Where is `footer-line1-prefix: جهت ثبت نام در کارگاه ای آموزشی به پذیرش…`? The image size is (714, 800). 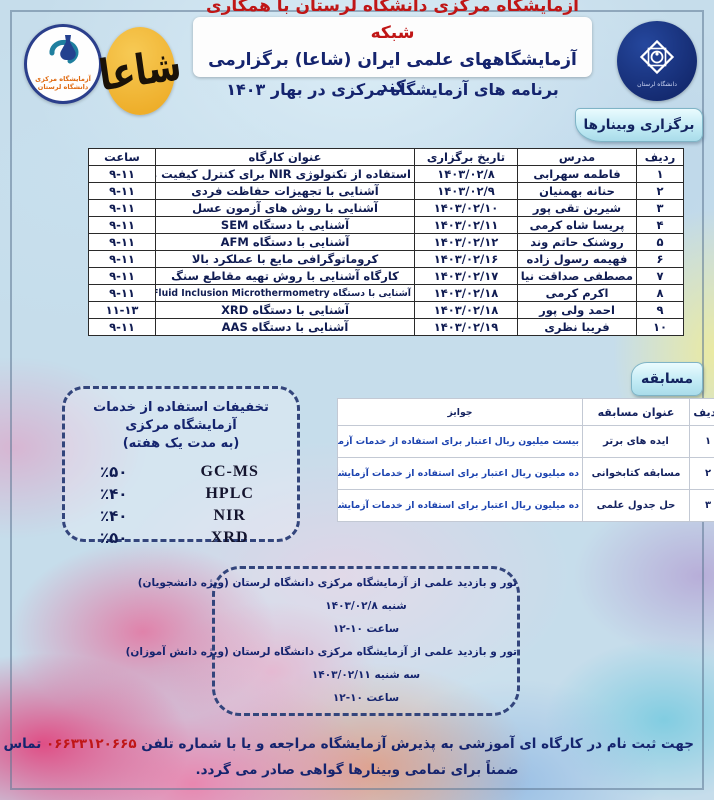 footer-line1-prefix: جهت ثبت نام در کارگاه ای آموزشی به پذیرش… is located at coordinates (415, 744).